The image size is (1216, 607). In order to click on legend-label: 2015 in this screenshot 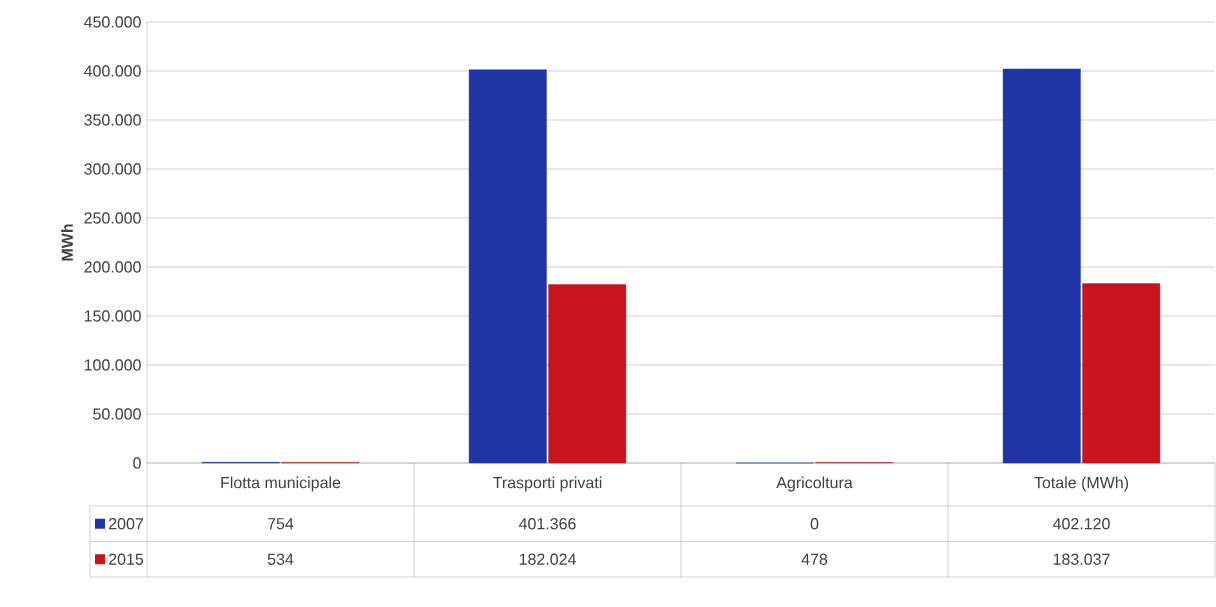, I will do `click(126, 559)`.